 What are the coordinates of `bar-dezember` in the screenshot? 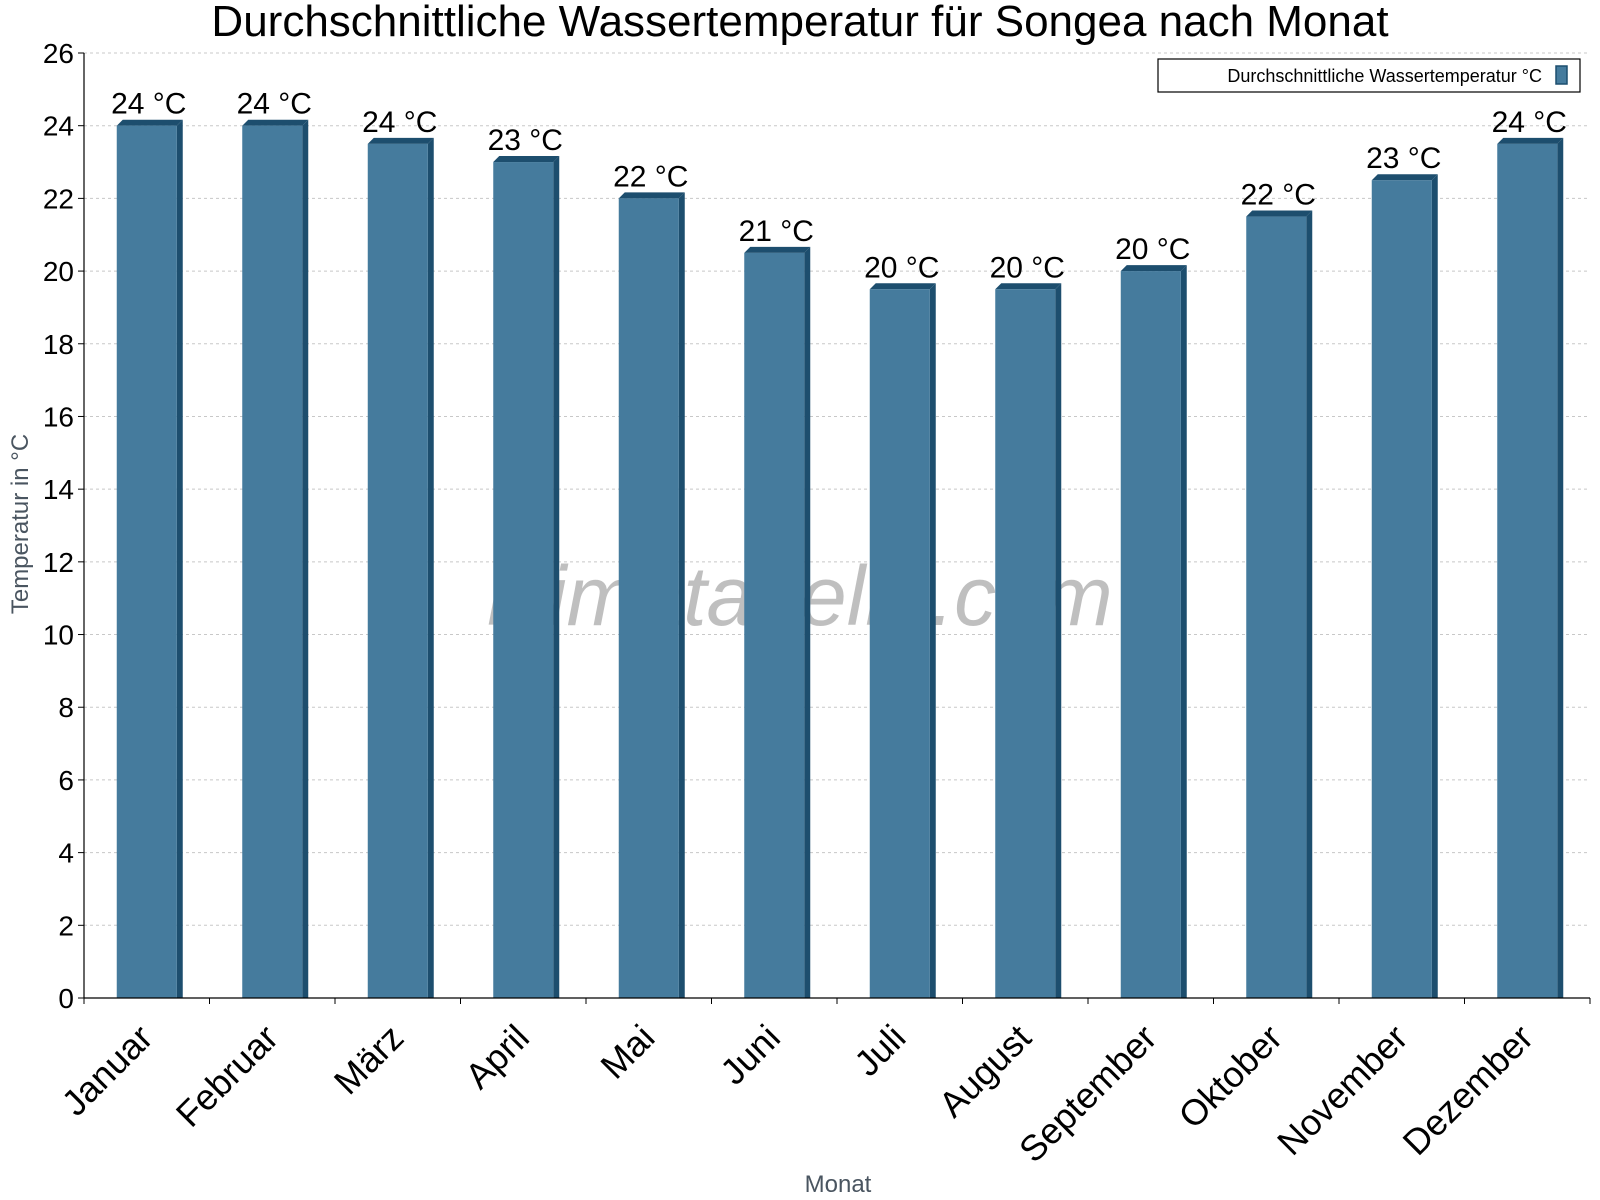 It's located at (1530, 568).